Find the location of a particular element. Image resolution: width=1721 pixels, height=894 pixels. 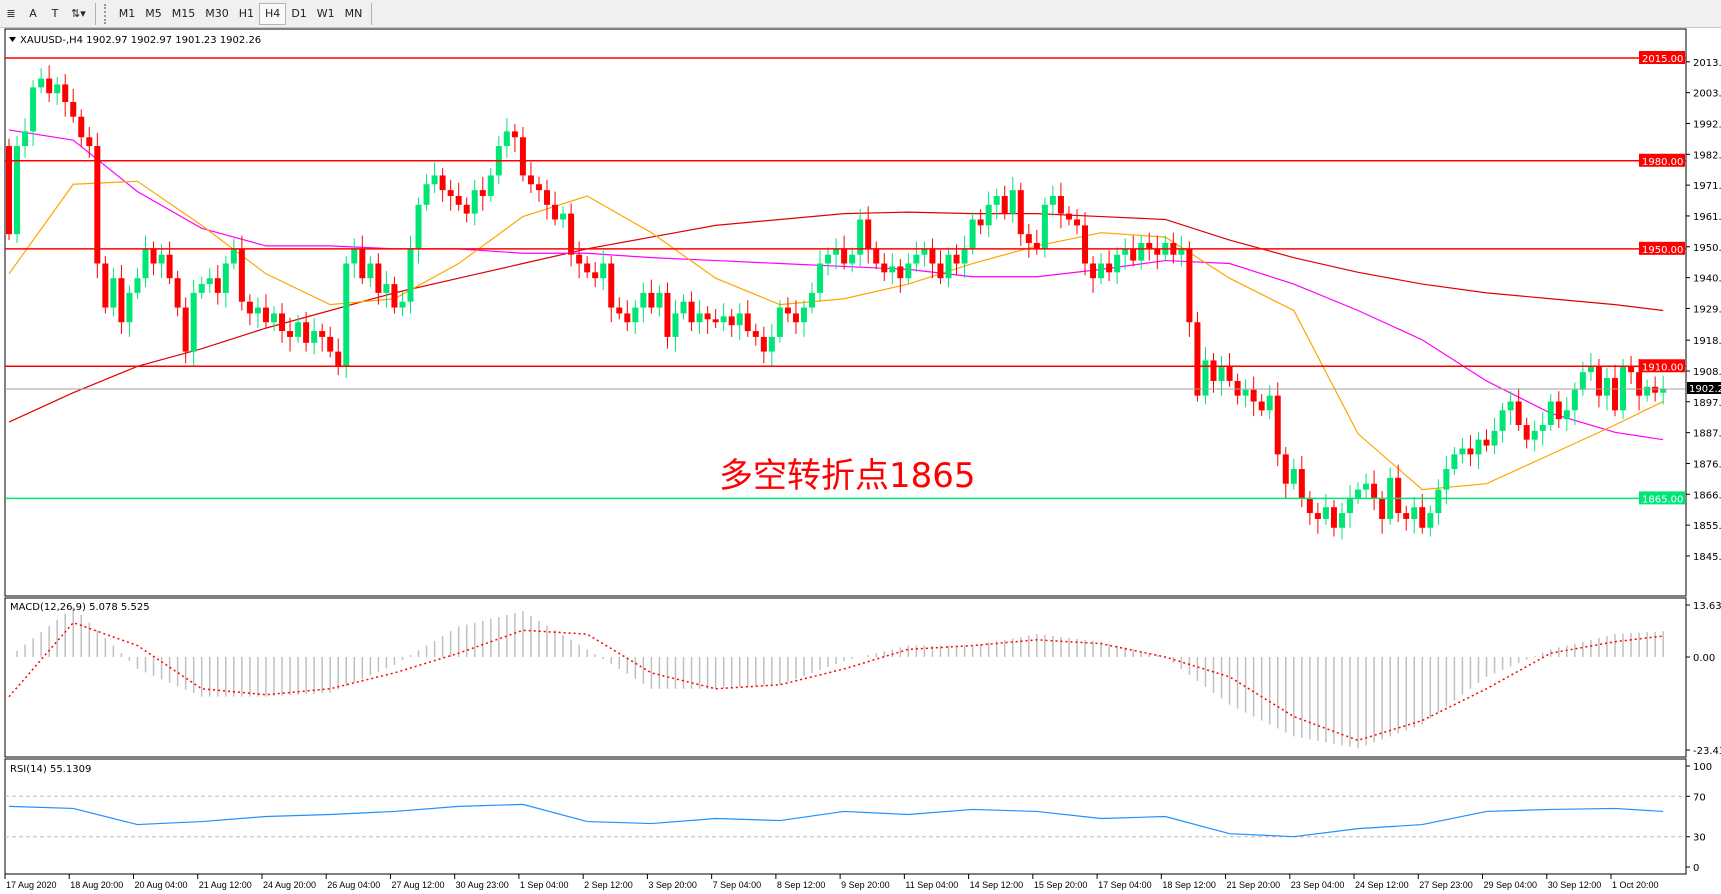

level-price-label: 2015.00 is located at coordinates (1662, 59).